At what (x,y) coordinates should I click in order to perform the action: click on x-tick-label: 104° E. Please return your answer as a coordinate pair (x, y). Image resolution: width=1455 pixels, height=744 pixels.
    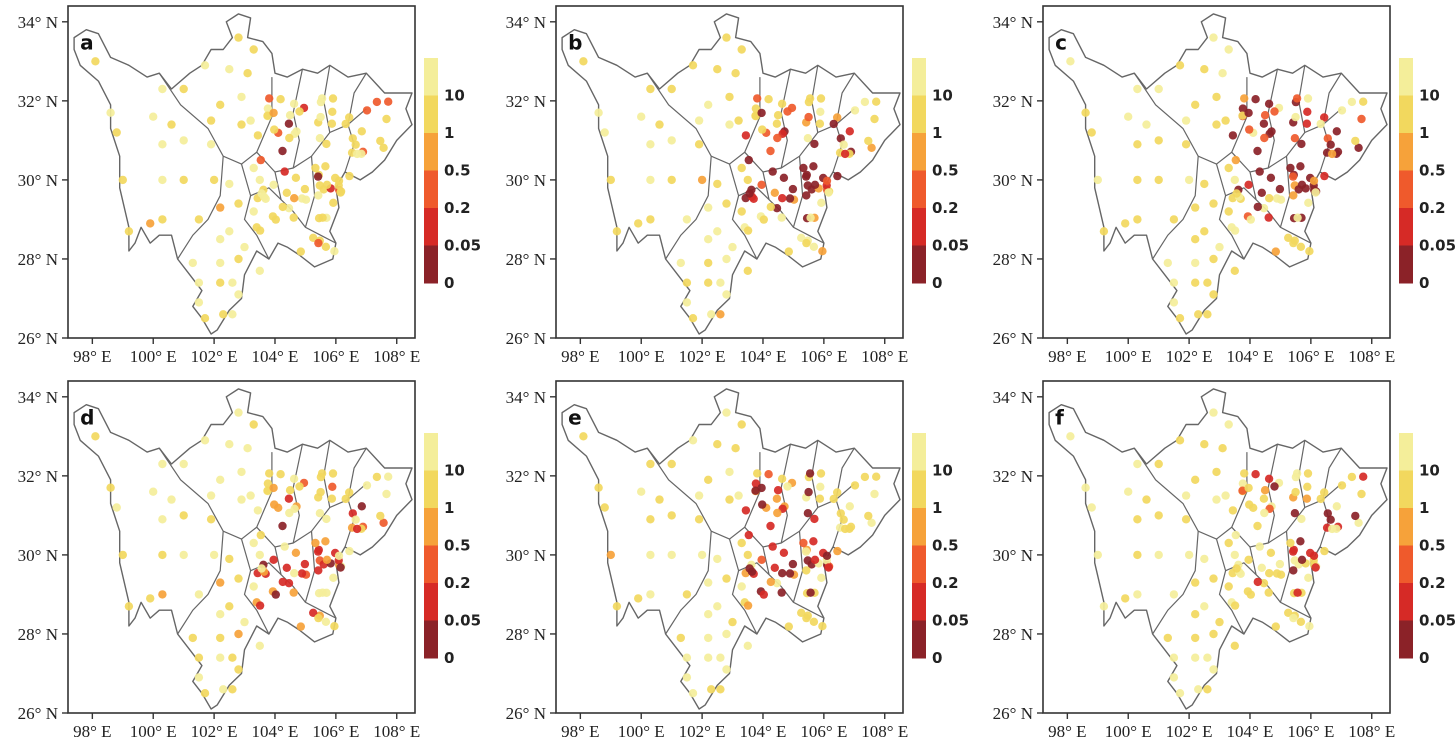
    Looking at the image, I should click on (1250, 731).